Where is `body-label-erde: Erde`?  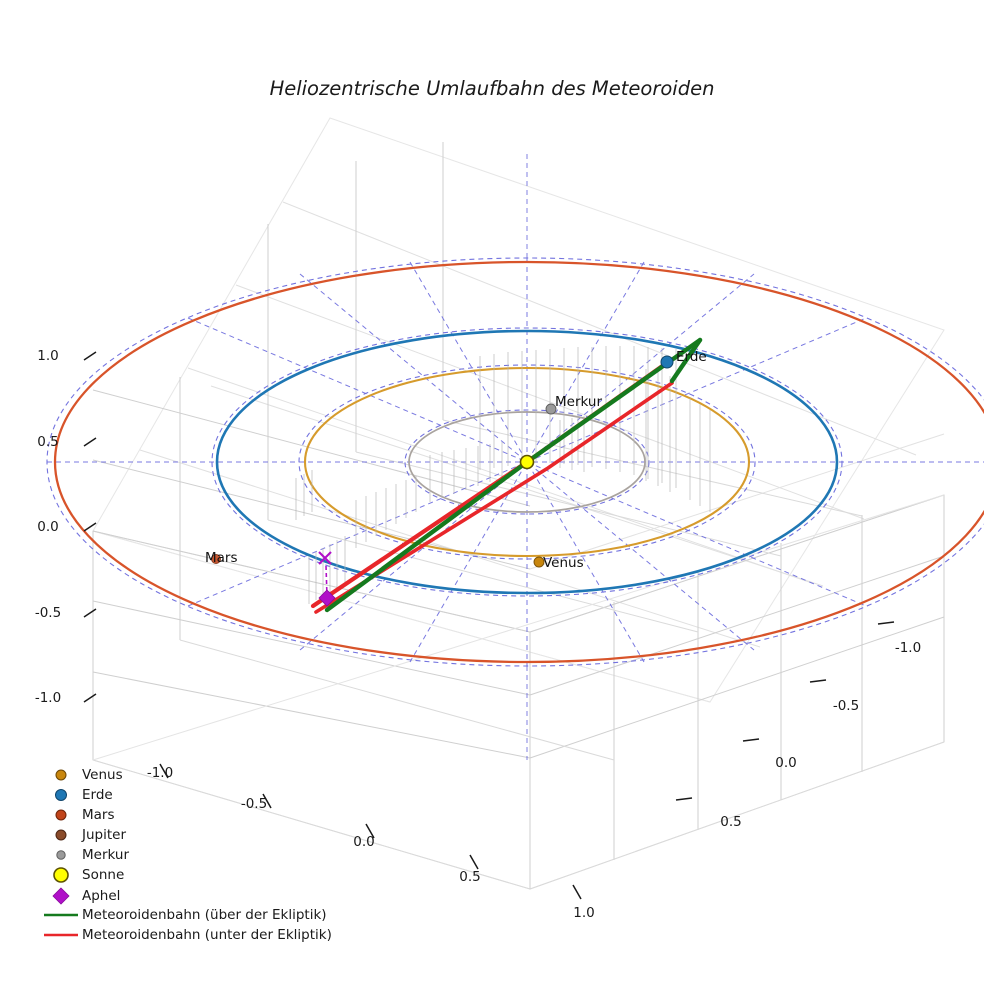 body-label-erde: Erde is located at coordinates (691, 357).